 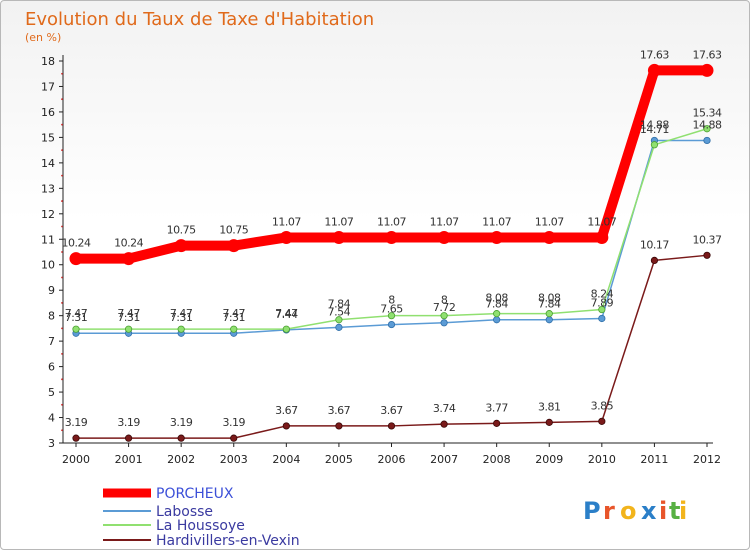 I want to click on legend-label: Labosse, so click(x=184, y=512).